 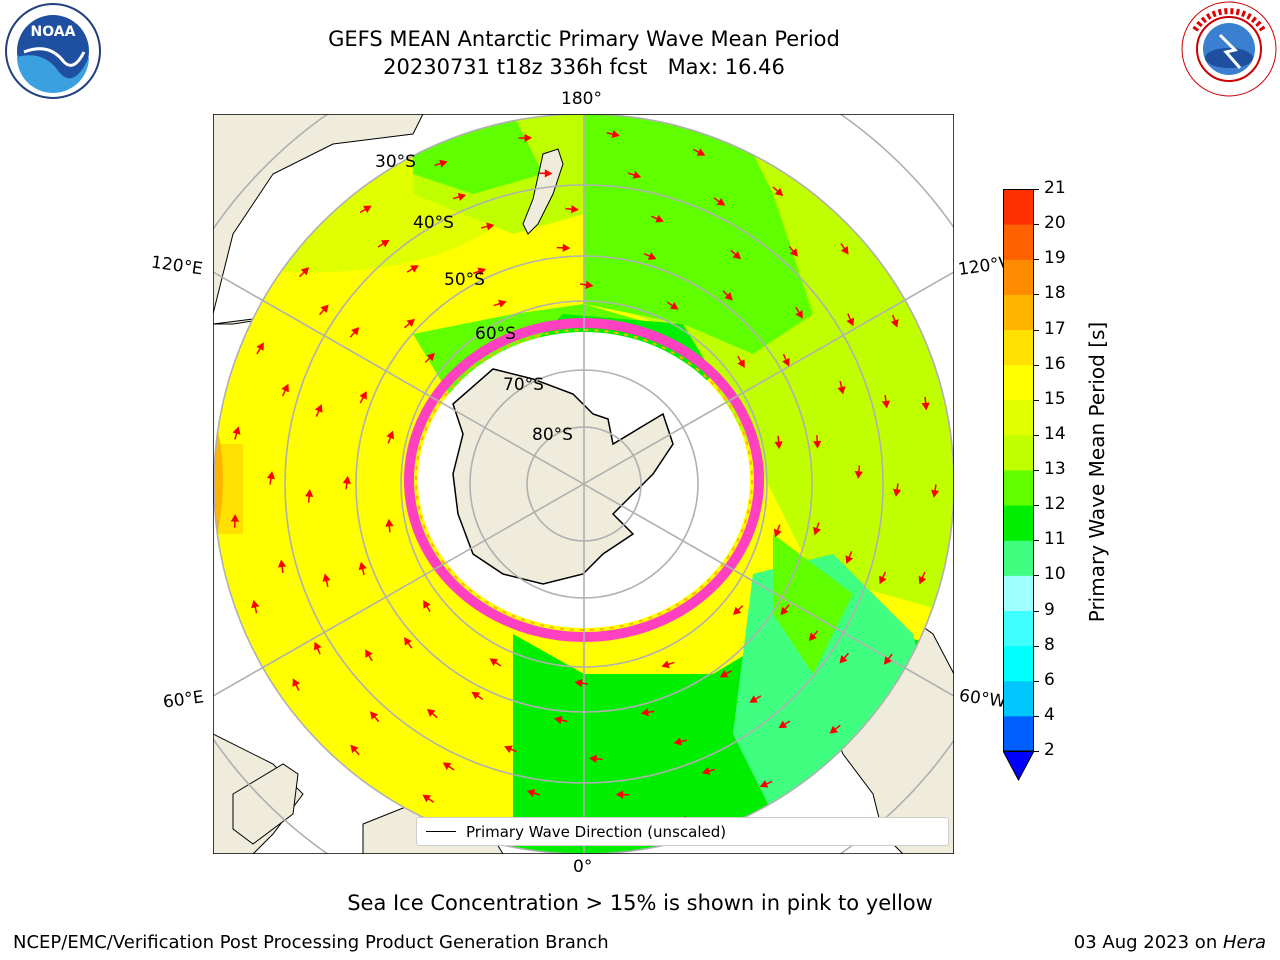 I want to click on colorbar-tick-label: 15, so click(x=1055, y=398).